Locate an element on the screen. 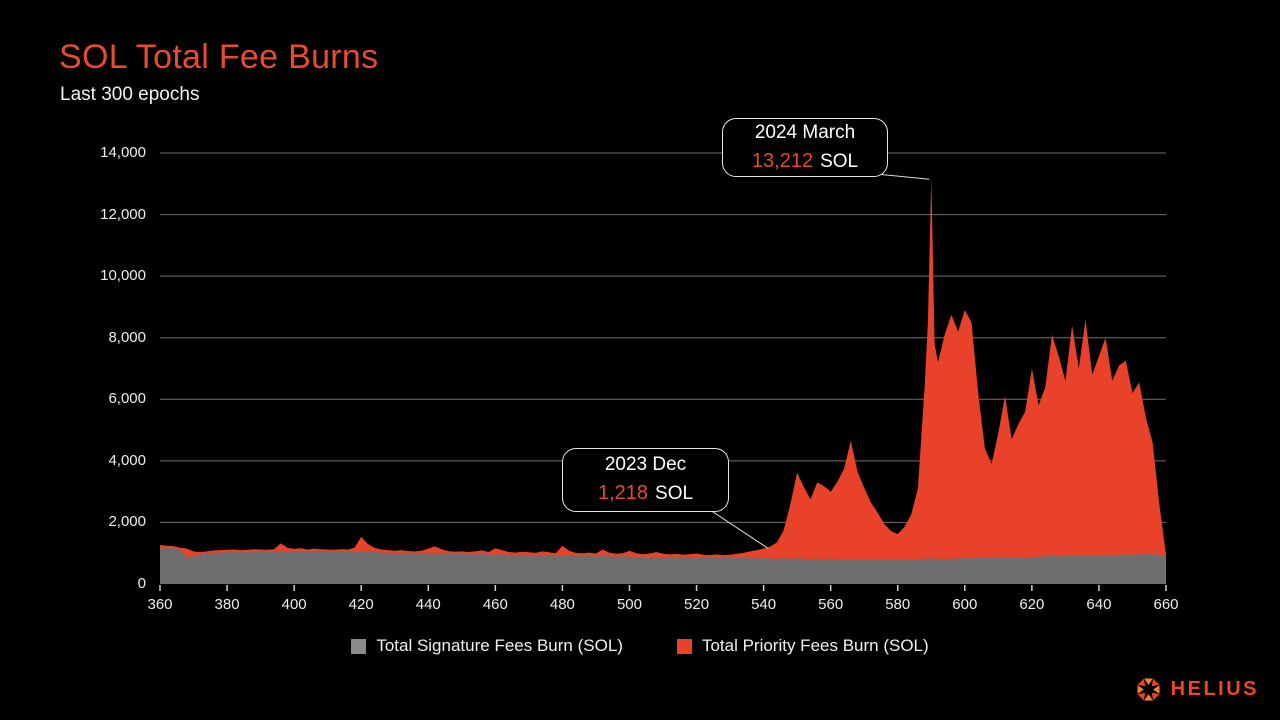 This screenshot has width=1280, height=720. chart-title: SOL Total Fee Burns is located at coordinates (219, 57).